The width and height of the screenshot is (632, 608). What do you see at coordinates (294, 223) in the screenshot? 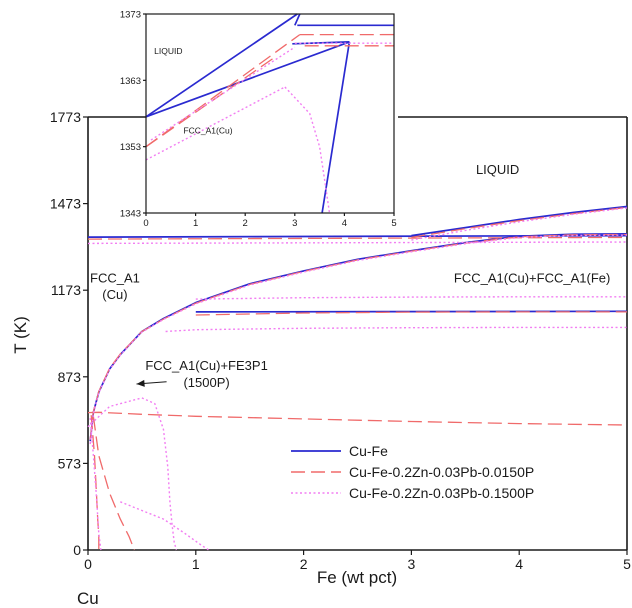
I see `inset-x-tick-label-3: 3` at bounding box center [294, 223].